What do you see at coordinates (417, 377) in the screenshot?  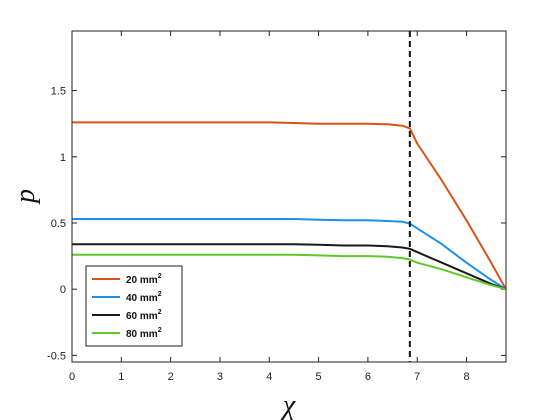 I see `x-tick-label: 7` at bounding box center [417, 377].